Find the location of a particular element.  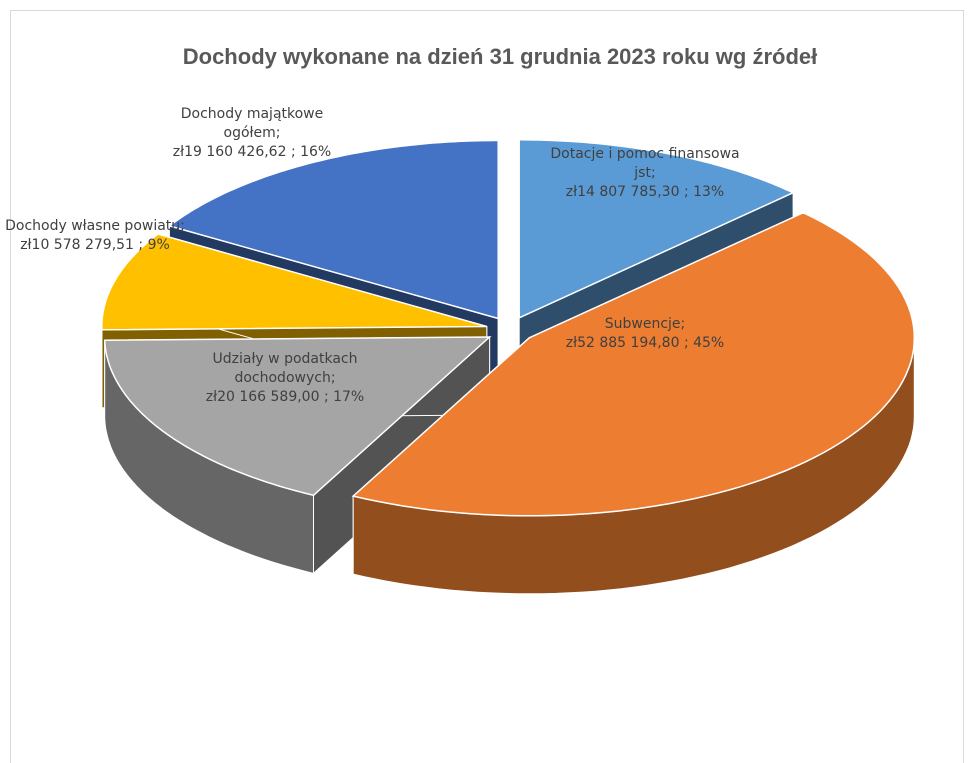

category-label: Subwencje; is located at coordinates (645, 324).